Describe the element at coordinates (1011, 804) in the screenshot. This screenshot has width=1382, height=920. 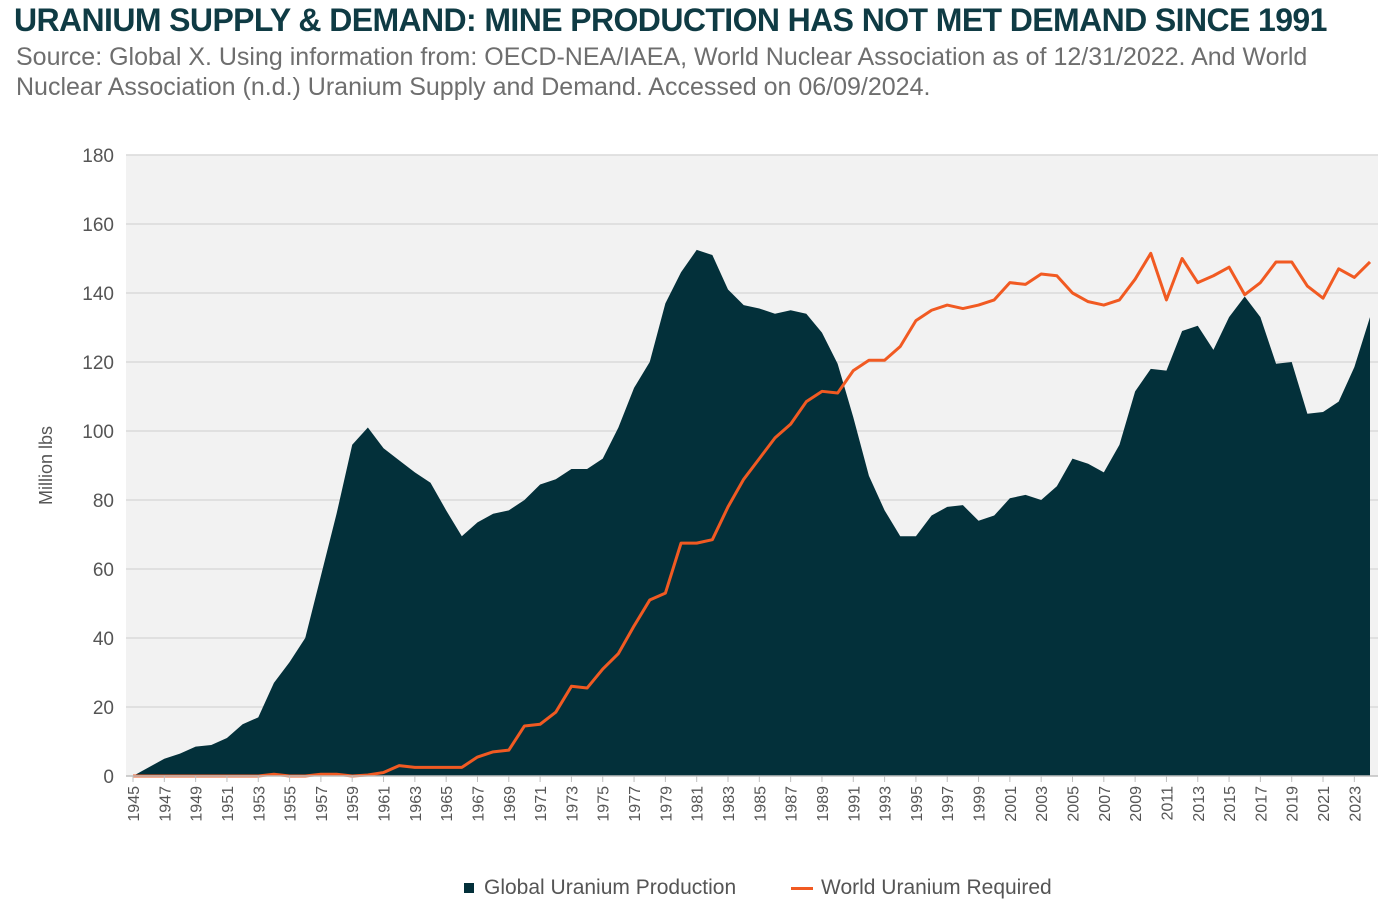
I see `x-tick-label-2001: 2001` at that location.